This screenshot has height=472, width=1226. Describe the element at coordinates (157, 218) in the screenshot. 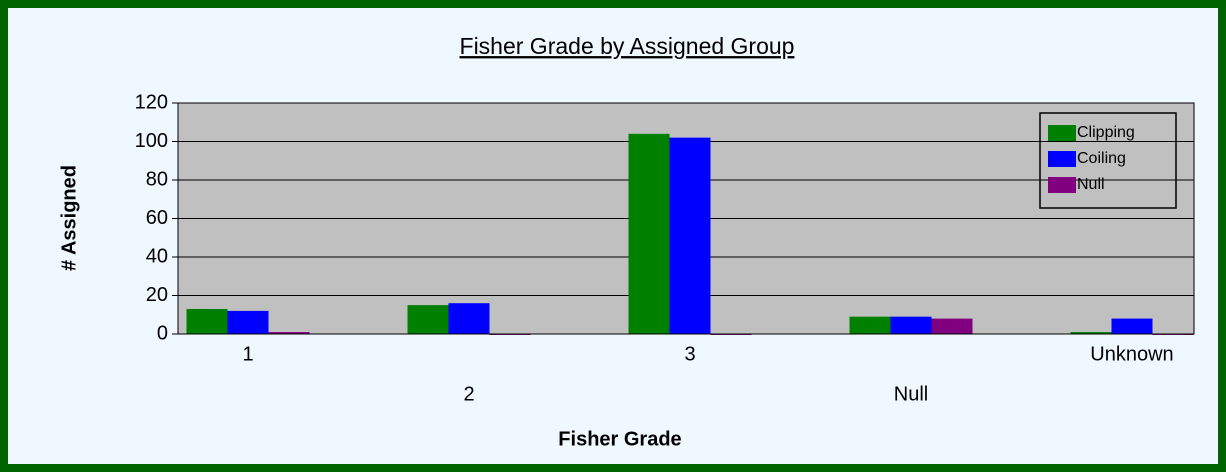

I see `y-tick-label: 60` at that location.